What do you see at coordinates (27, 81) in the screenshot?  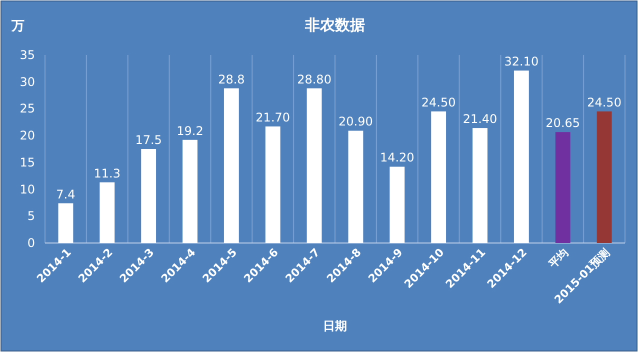 I see `y-tick-label: 30` at bounding box center [27, 81].